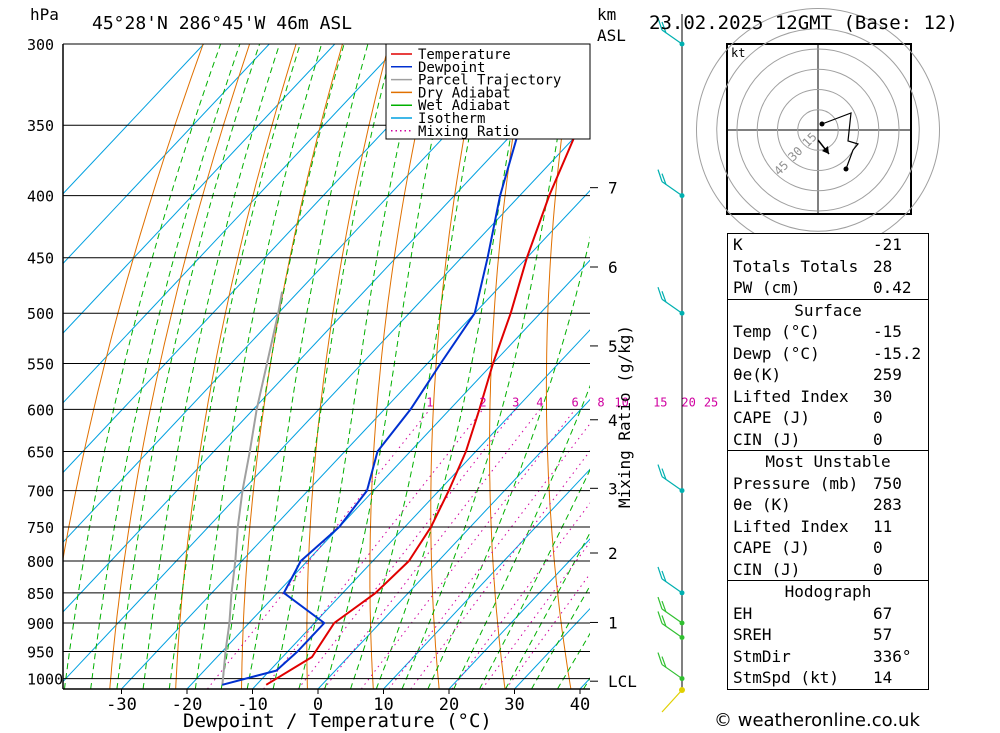  I want to click on credit-link: © weatheronline.co.uk, so click(817, 720).